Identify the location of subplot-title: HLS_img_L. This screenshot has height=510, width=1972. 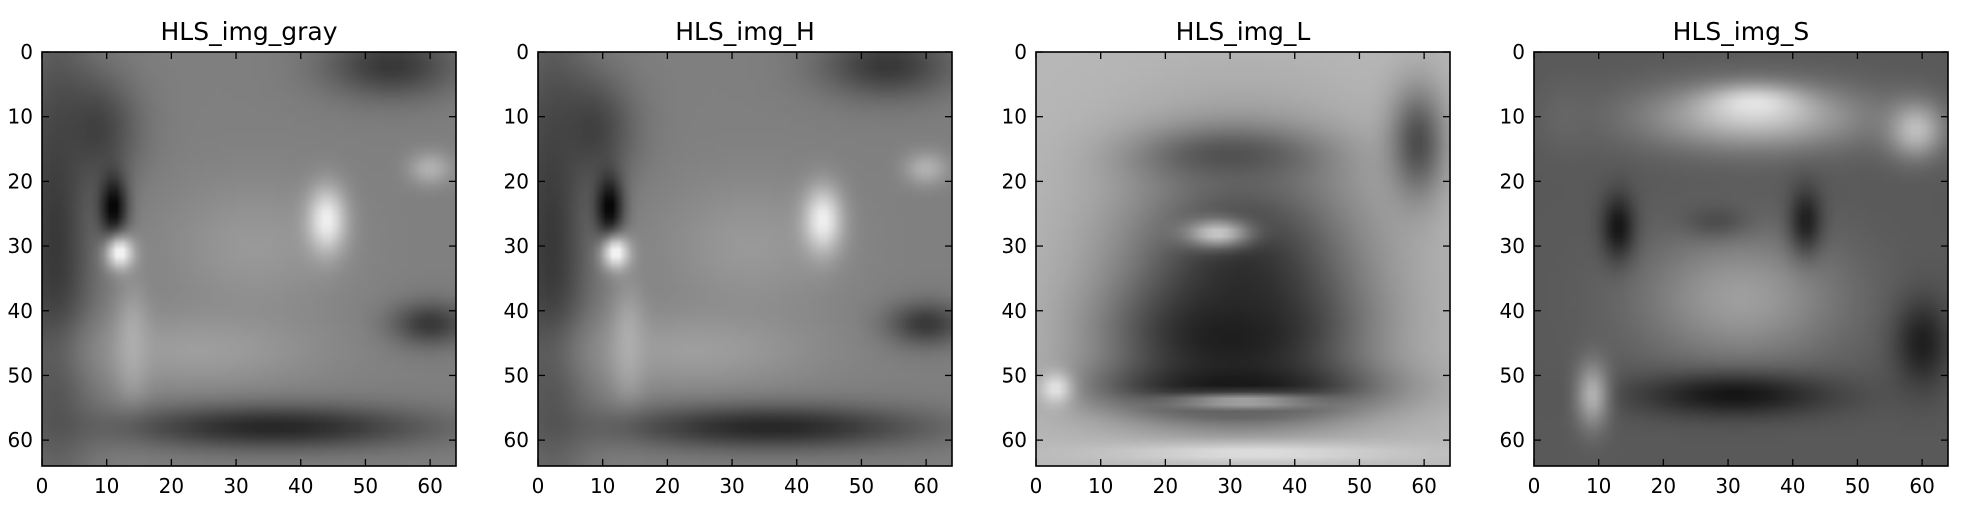
(1243, 31).